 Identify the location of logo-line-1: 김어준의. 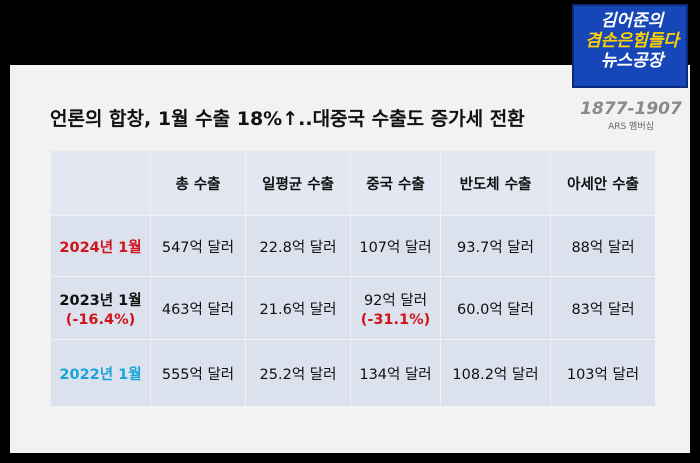
(632, 21).